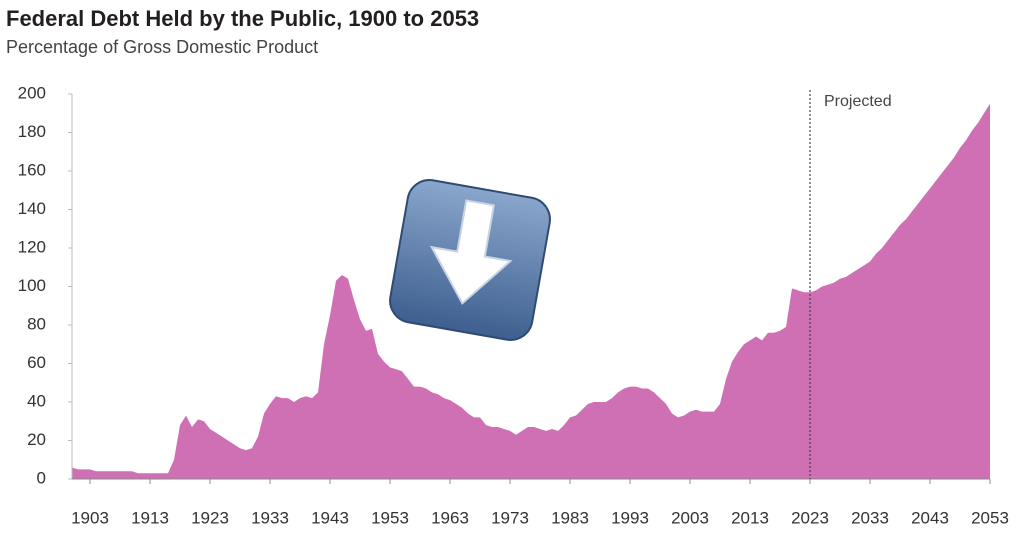 This screenshot has width=1024, height=544. I want to click on x-tick-label: 2053, so click(990, 517).